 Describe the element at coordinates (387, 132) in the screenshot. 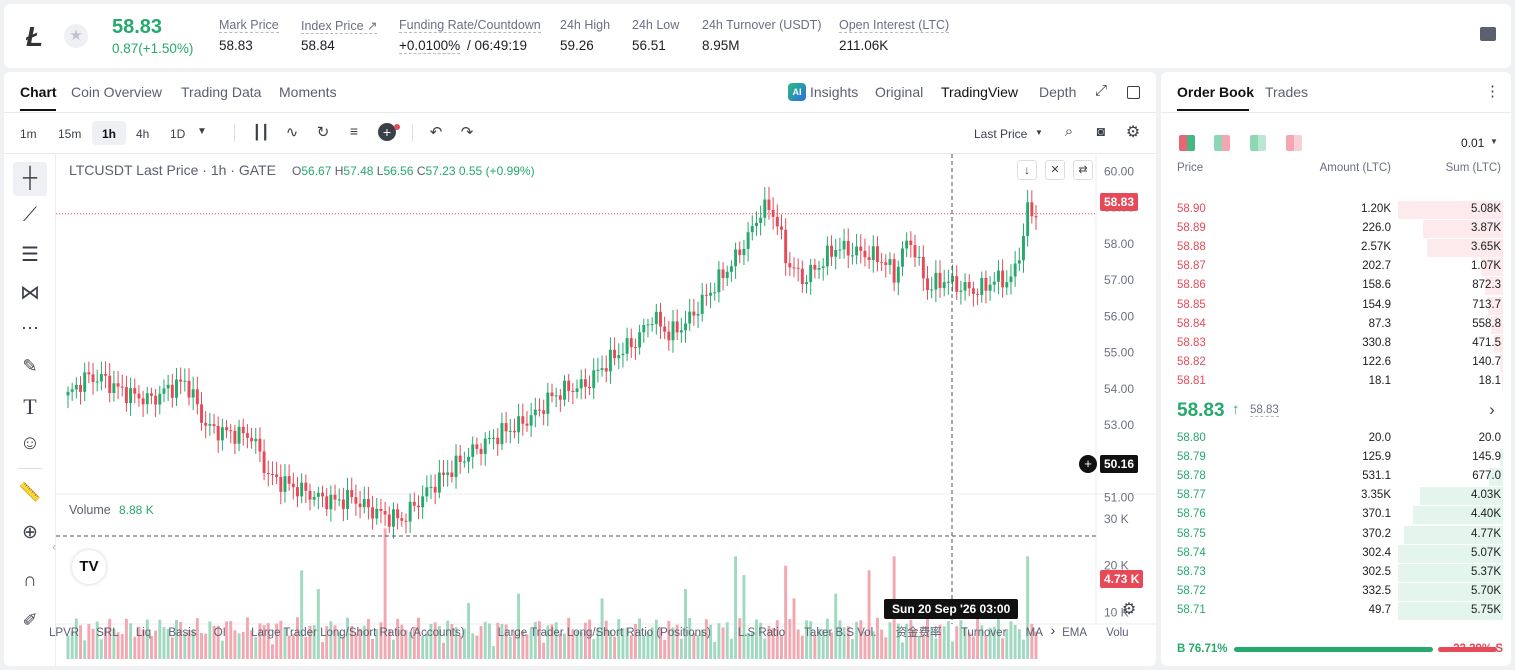

I see `add-icon: +` at that location.